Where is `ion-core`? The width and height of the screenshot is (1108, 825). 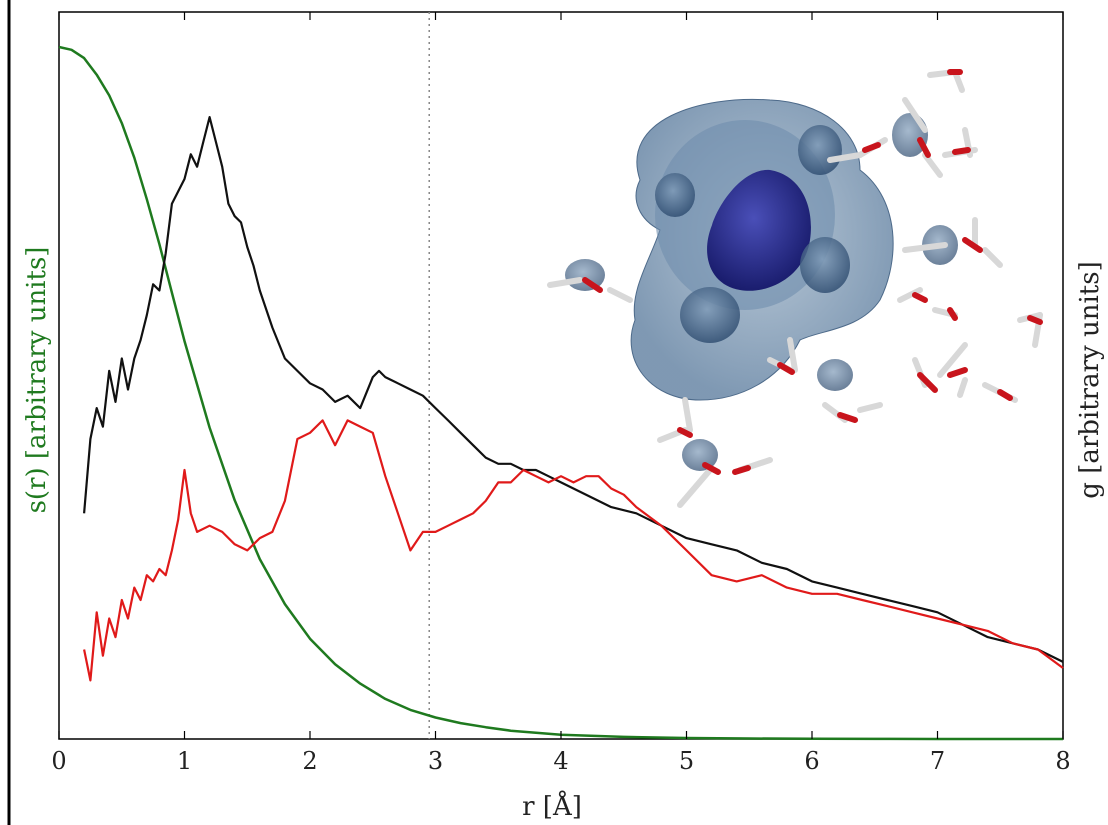
ion-core is located at coordinates (759, 230).